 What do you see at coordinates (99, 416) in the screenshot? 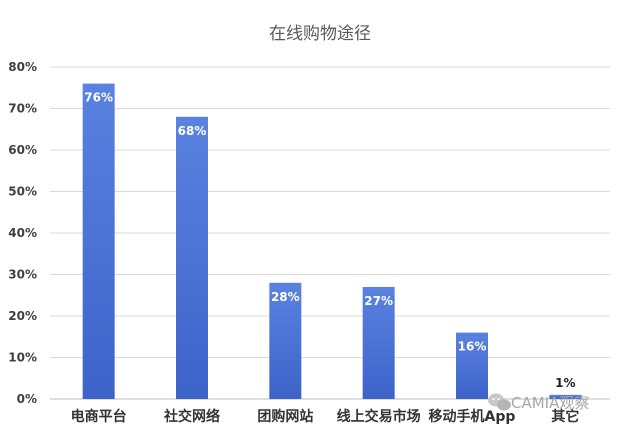
I see `x-category-label: 电商平台` at bounding box center [99, 416].